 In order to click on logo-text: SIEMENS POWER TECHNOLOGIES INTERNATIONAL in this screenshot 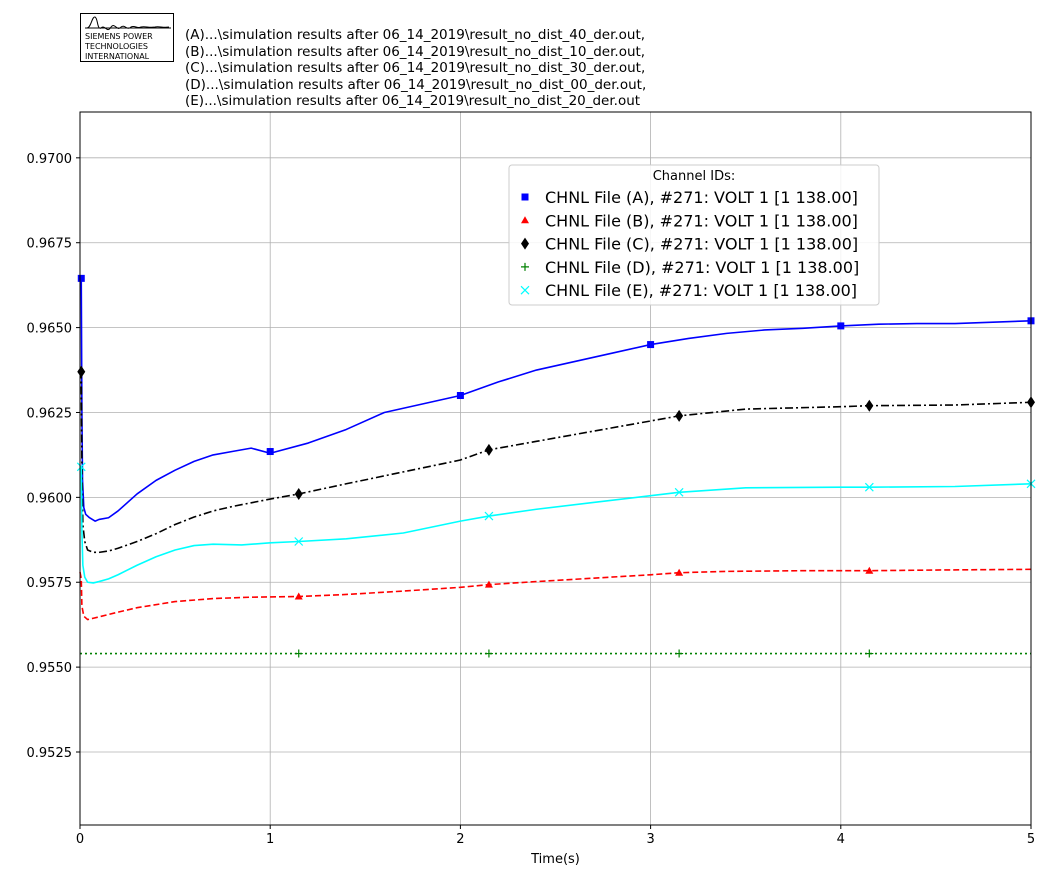, I will do `click(119, 46)`.